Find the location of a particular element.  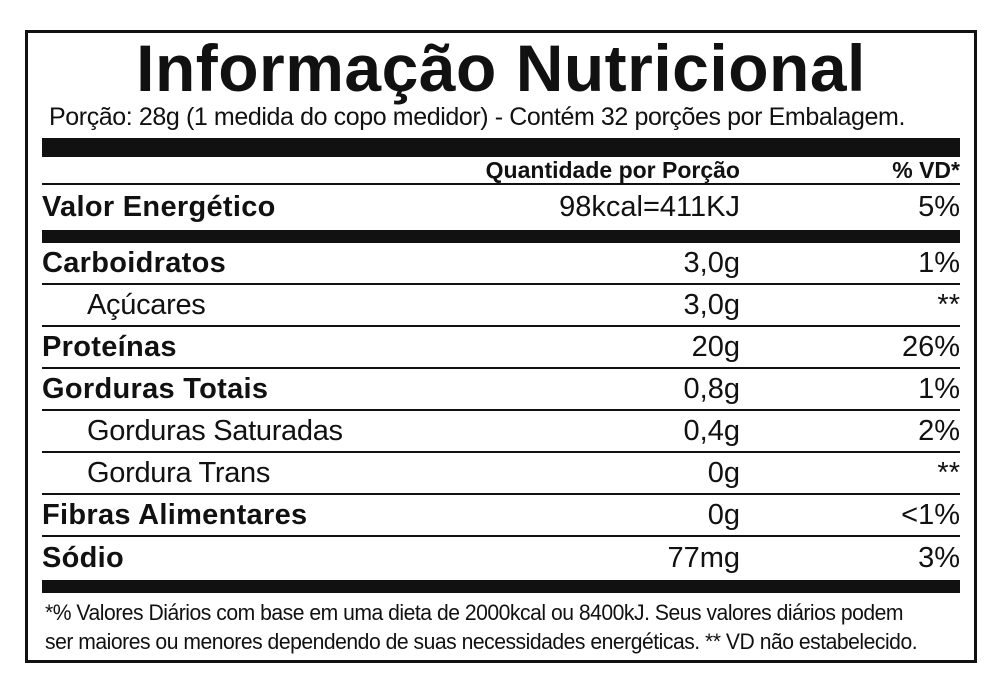

table-header-row: Quantidade por Porção % VD* is located at coordinates (501, 171).